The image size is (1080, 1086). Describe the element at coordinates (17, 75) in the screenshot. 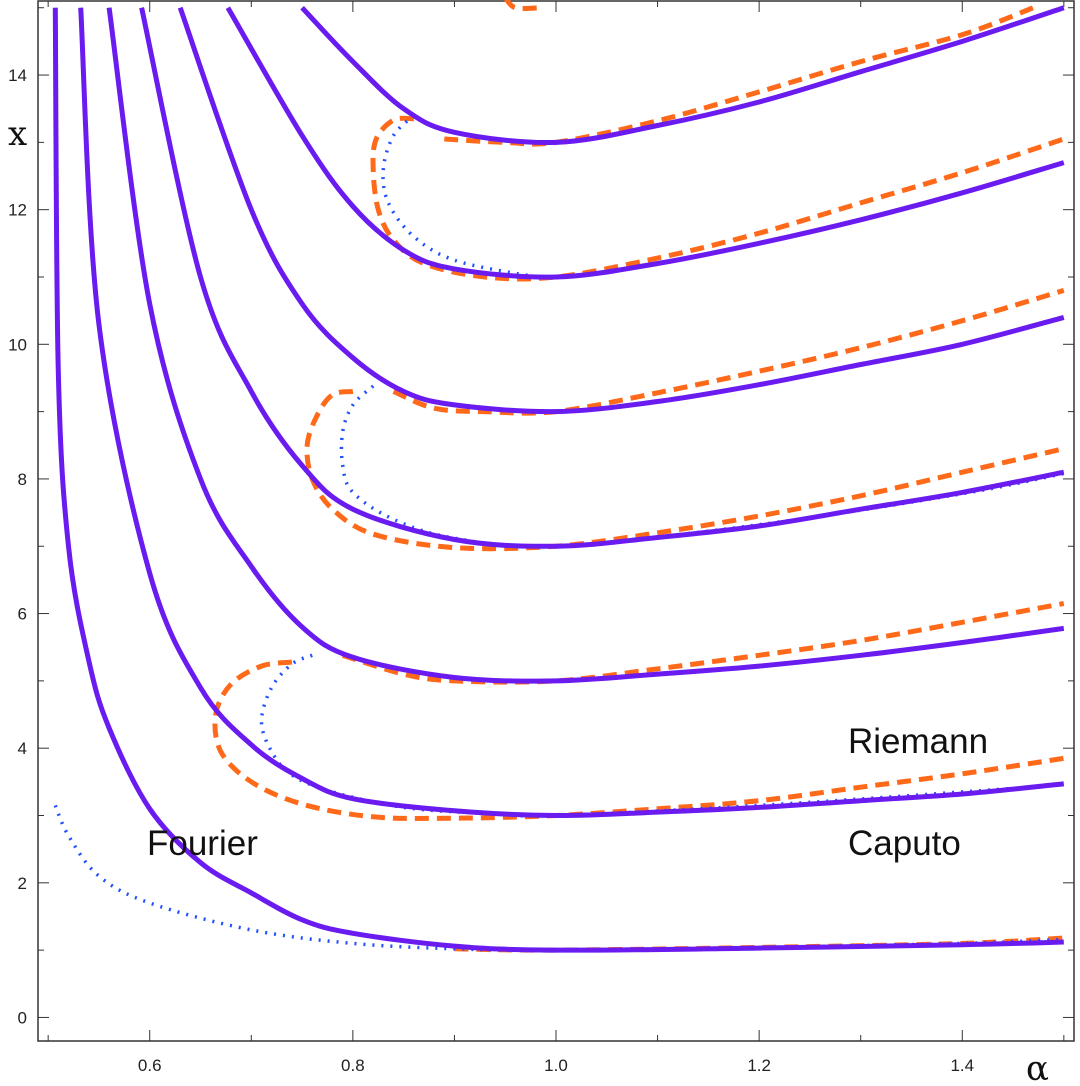

I see `y-tick-label: 14` at that location.